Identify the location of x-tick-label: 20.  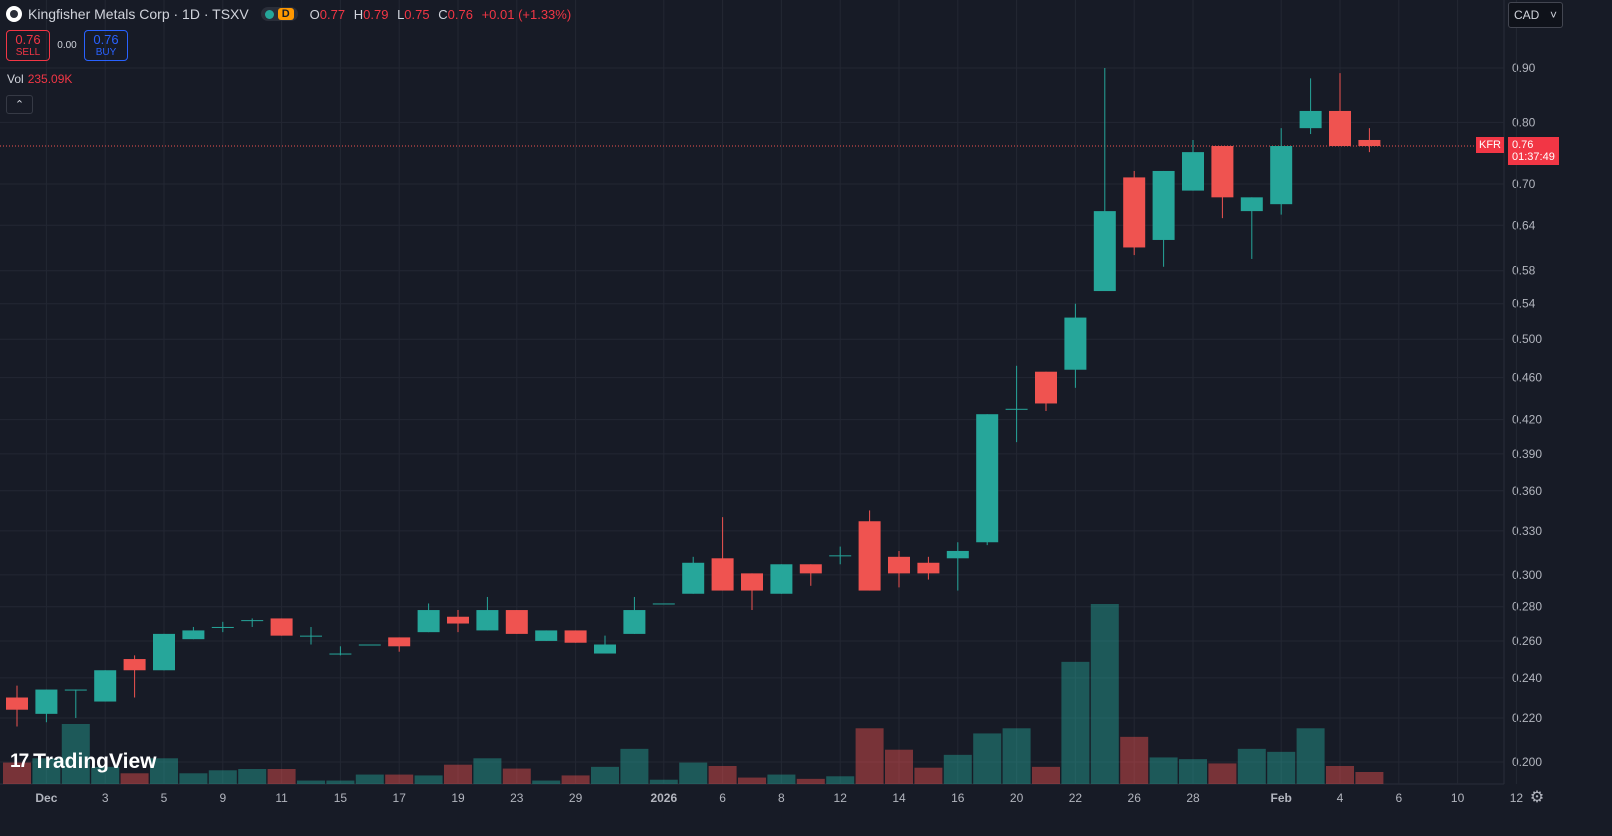
(1017, 798).